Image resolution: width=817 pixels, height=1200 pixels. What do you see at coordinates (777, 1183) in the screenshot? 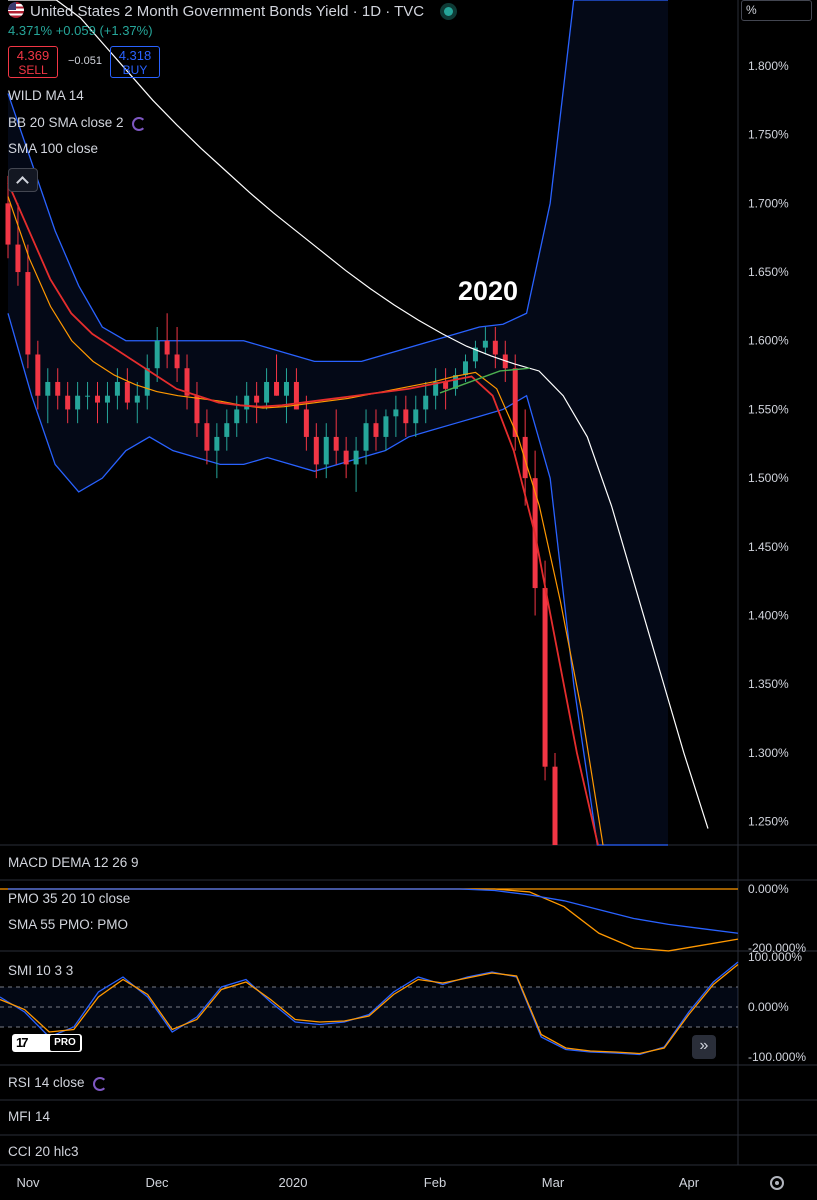
I see `settings-gear-icon` at bounding box center [777, 1183].